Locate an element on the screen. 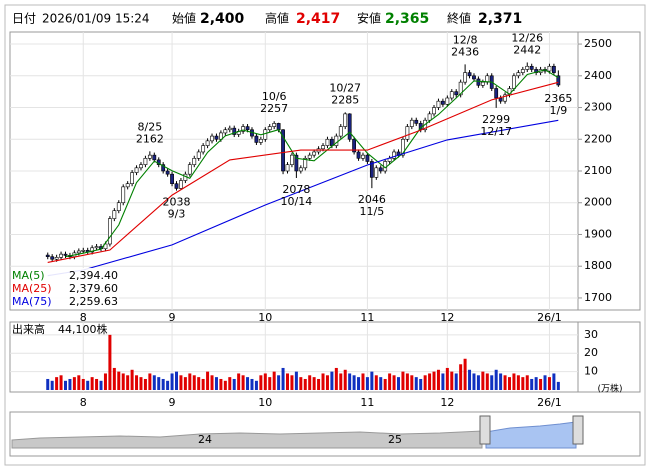  annotation-date: 1/9 is located at coordinates (558, 110).